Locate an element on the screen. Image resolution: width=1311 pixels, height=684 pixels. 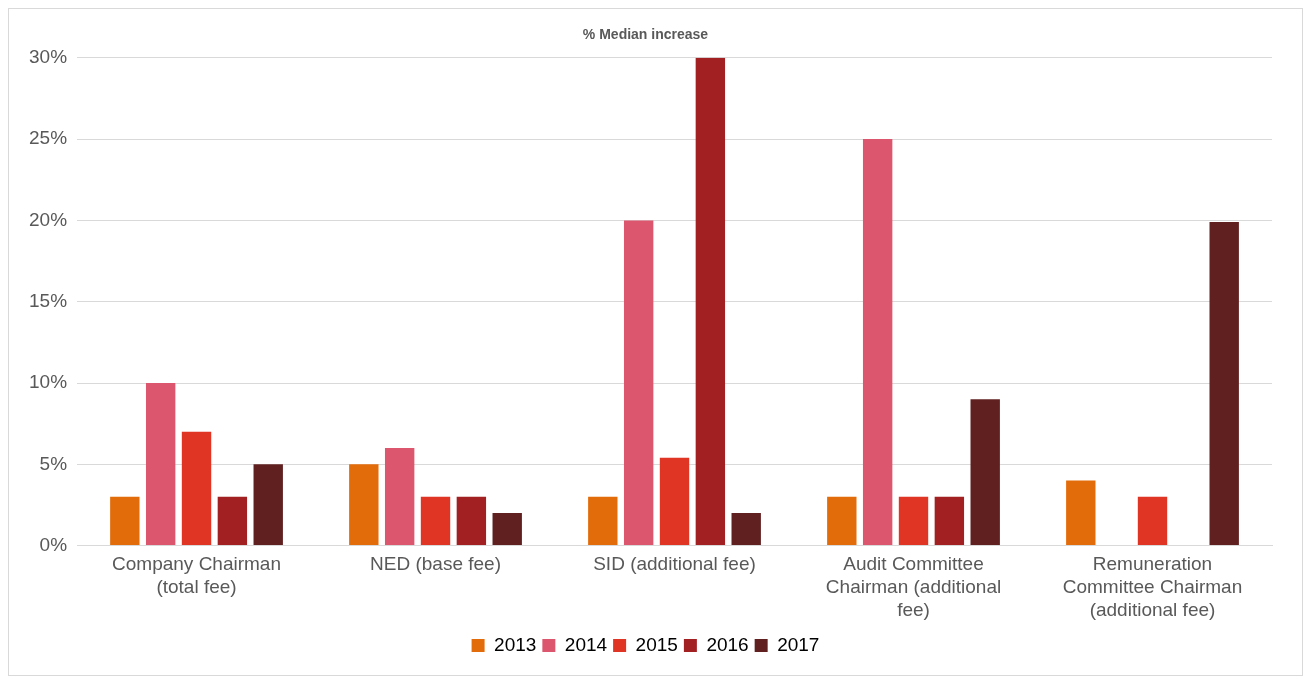
y-tick-label: 25% is located at coordinates (48, 138).